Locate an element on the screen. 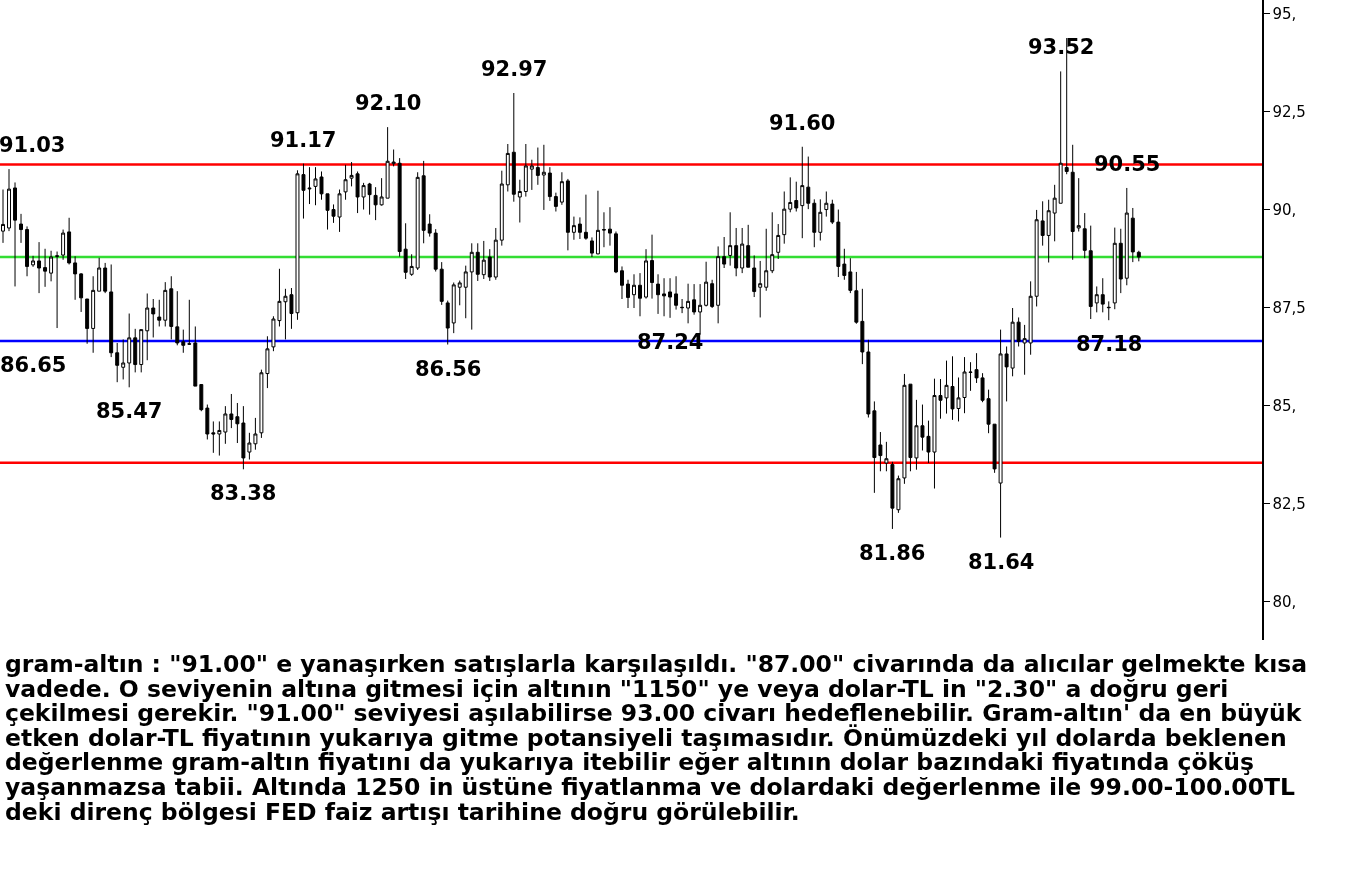 The width and height of the screenshot is (1354, 882). annotation: 81.64 is located at coordinates (1001, 562).